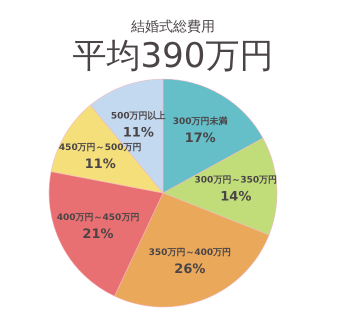  What do you see at coordinates (236, 196) in the screenshot?
I see `data-label: 14%` at bounding box center [236, 196].